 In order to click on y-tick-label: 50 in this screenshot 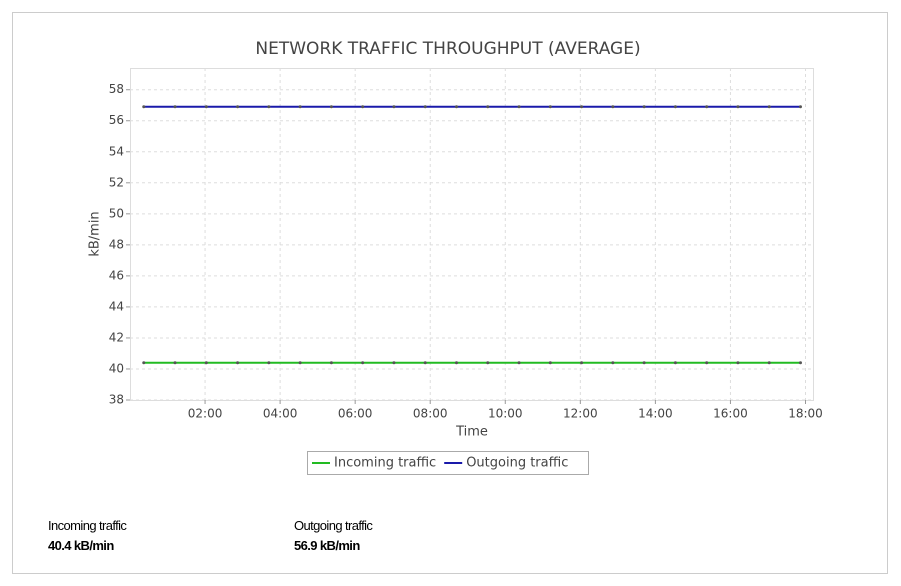, I will do `click(116, 213)`.